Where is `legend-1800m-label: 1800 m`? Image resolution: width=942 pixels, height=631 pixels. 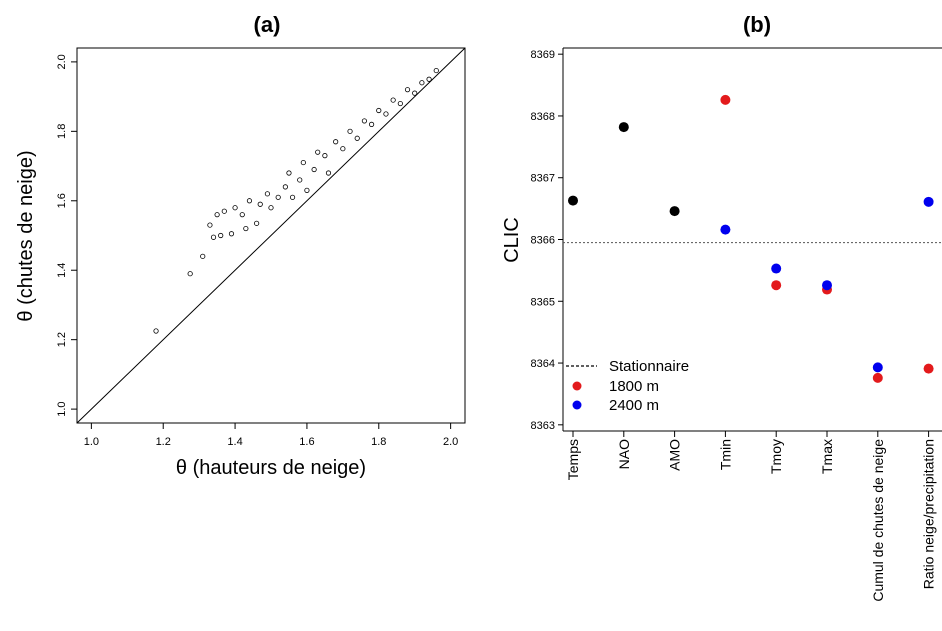
legend-1800m-label: 1800 m is located at coordinates (634, 386).